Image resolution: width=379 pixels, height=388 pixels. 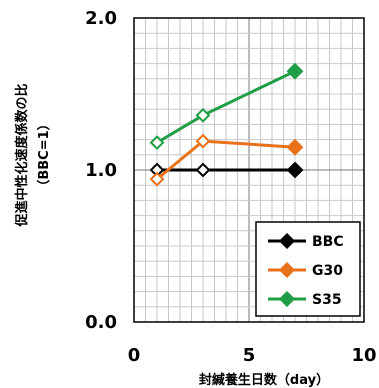 I want to click on legend-item-s35: S35, so click(x=305, y=299).